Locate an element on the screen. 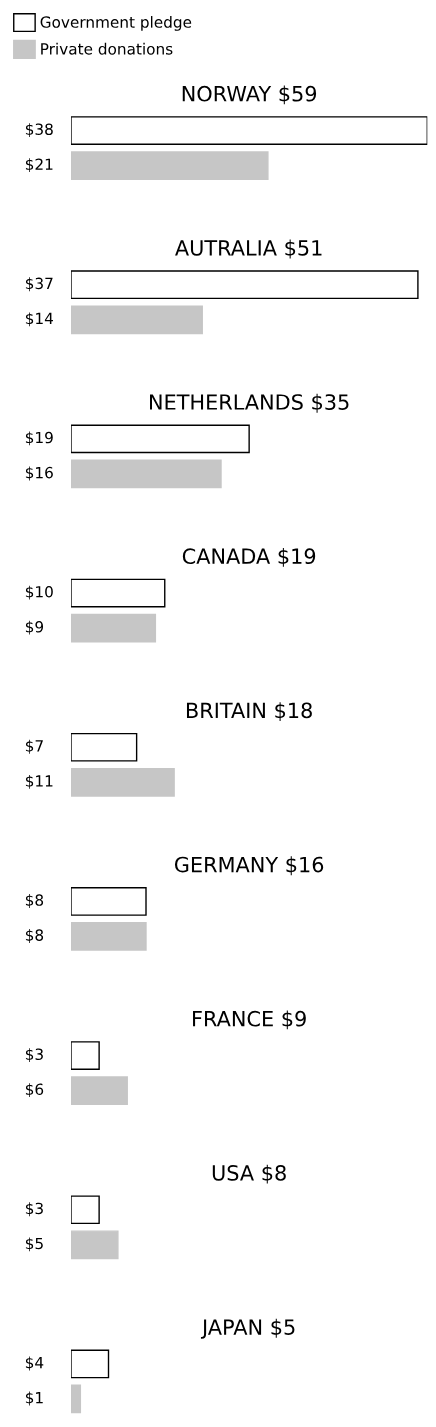 The image size is (436, 1427). data-label: $6 is located at coordinates (34, 1090).